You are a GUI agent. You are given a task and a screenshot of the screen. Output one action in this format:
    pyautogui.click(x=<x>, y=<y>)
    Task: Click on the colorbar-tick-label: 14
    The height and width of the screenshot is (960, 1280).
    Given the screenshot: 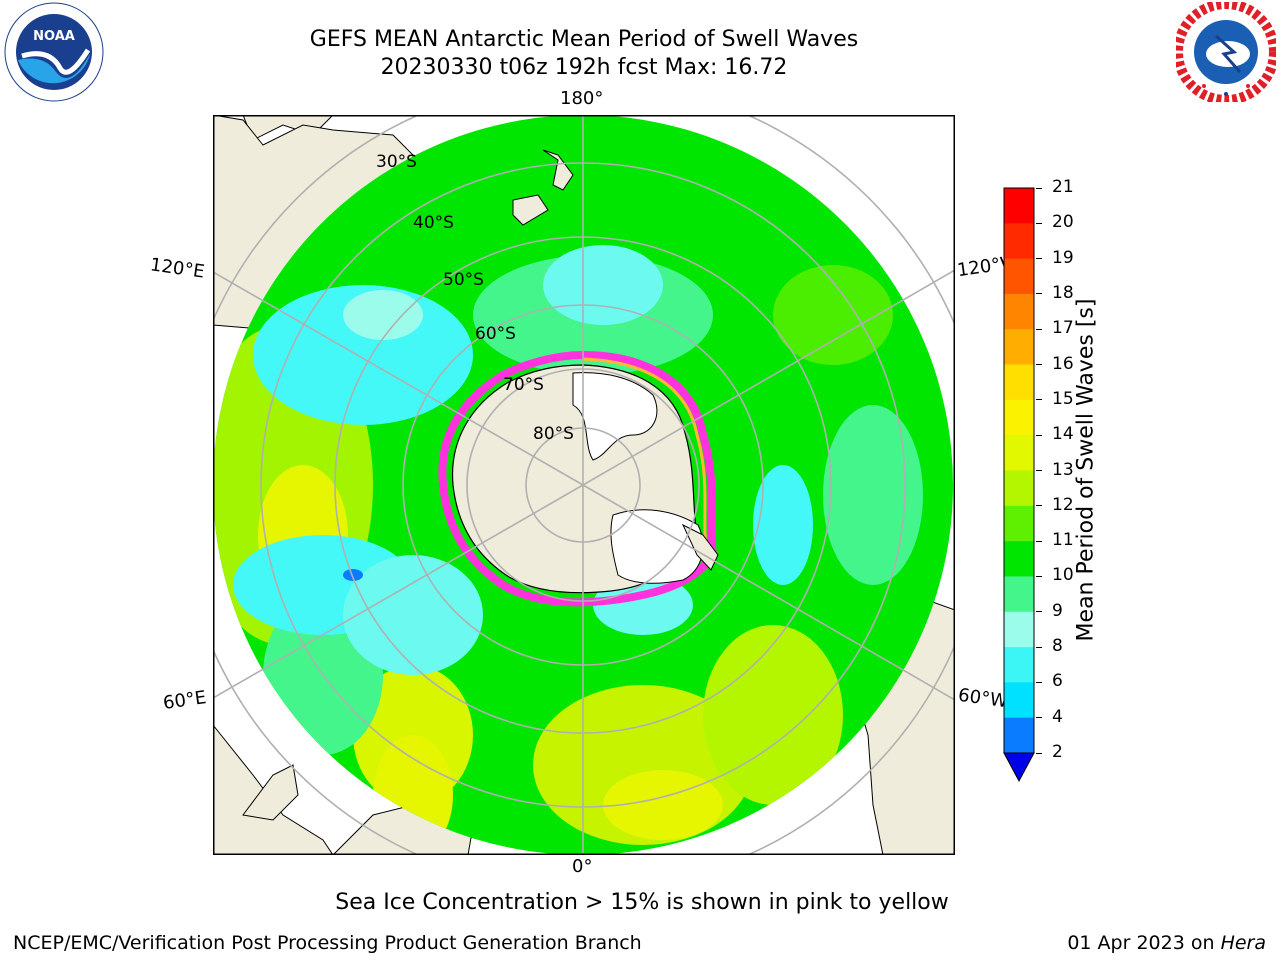 What is the action you would take?
    pyautogui.click(x=1063, y=434)
    